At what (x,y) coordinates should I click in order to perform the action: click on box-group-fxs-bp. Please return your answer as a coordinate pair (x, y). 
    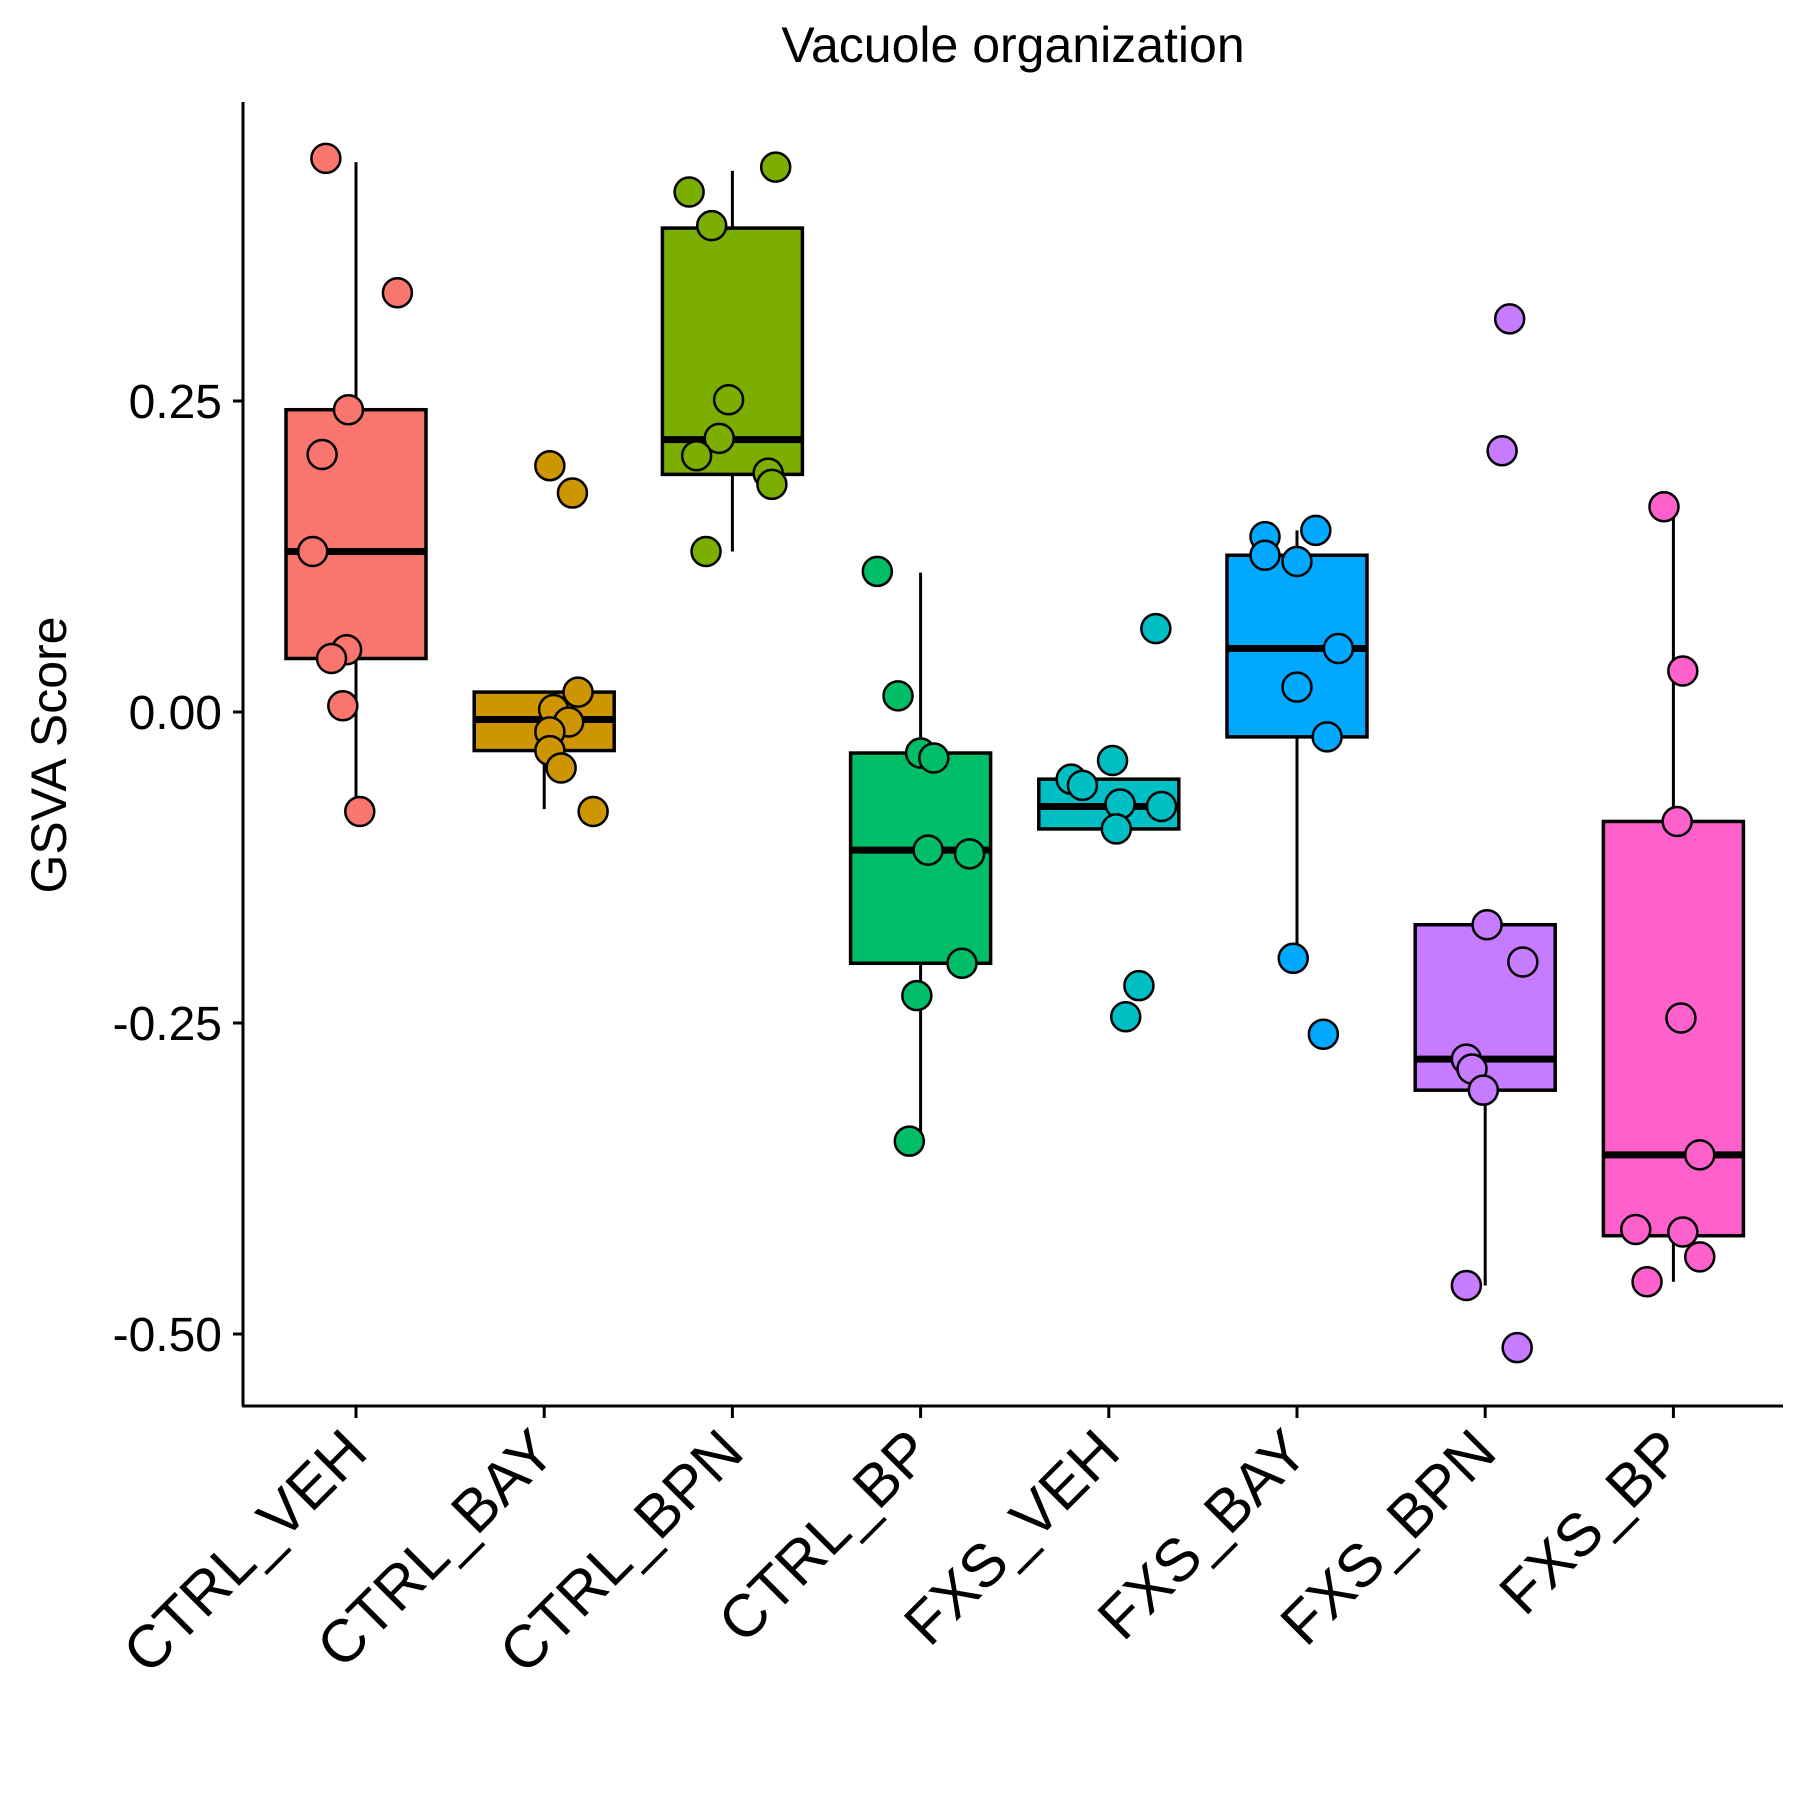
    Looking at the image, I should click on (1673, 894).